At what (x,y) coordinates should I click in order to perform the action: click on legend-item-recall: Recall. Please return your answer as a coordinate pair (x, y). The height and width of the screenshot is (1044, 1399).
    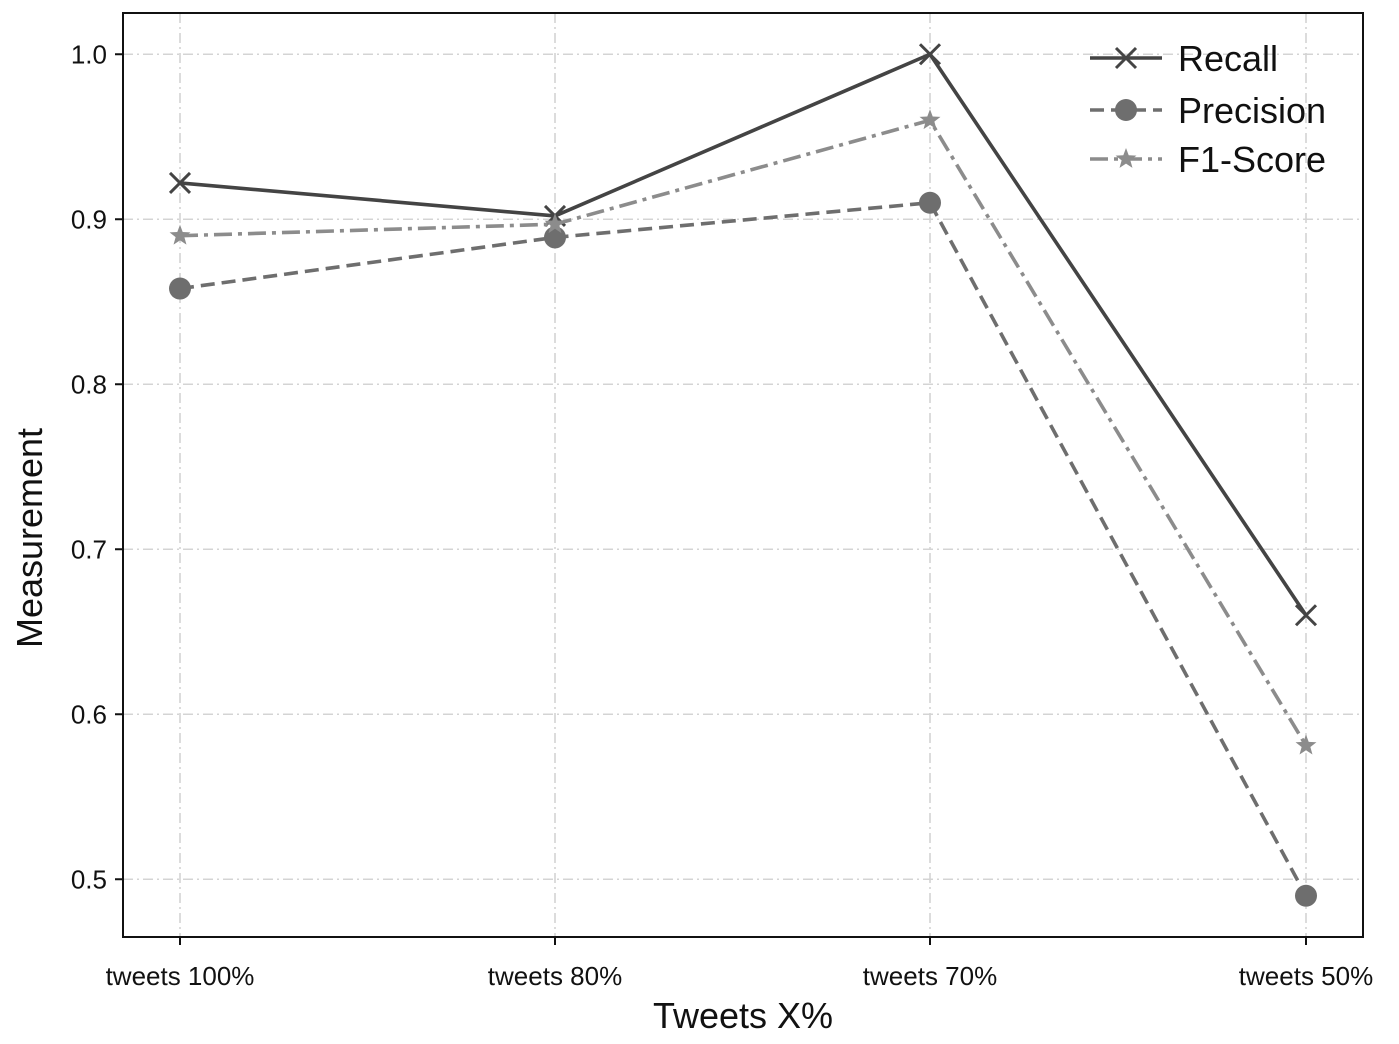
    Looking at the image, I should click on (1184, 58).